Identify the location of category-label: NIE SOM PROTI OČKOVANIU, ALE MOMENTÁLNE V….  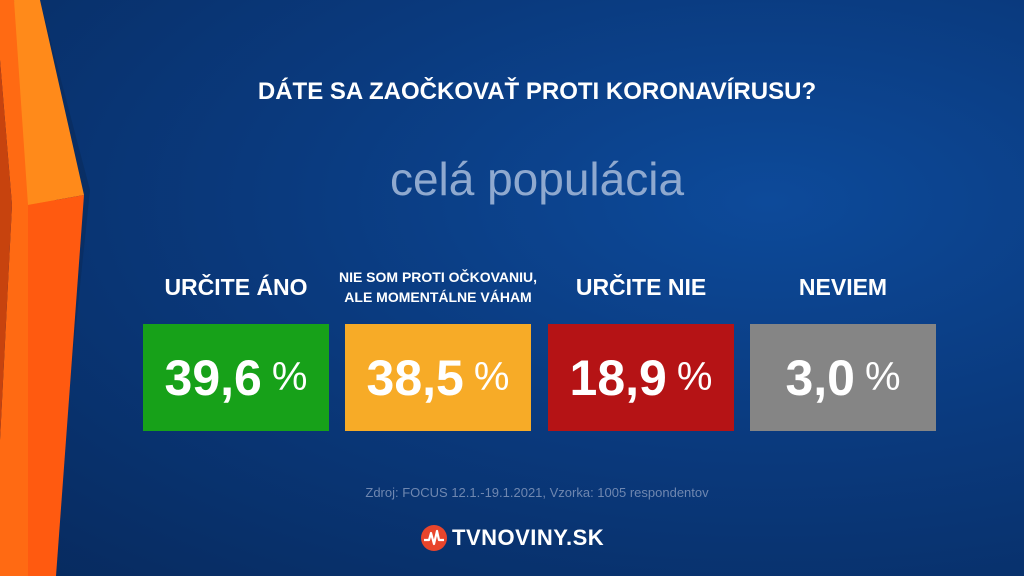
(438, 287).